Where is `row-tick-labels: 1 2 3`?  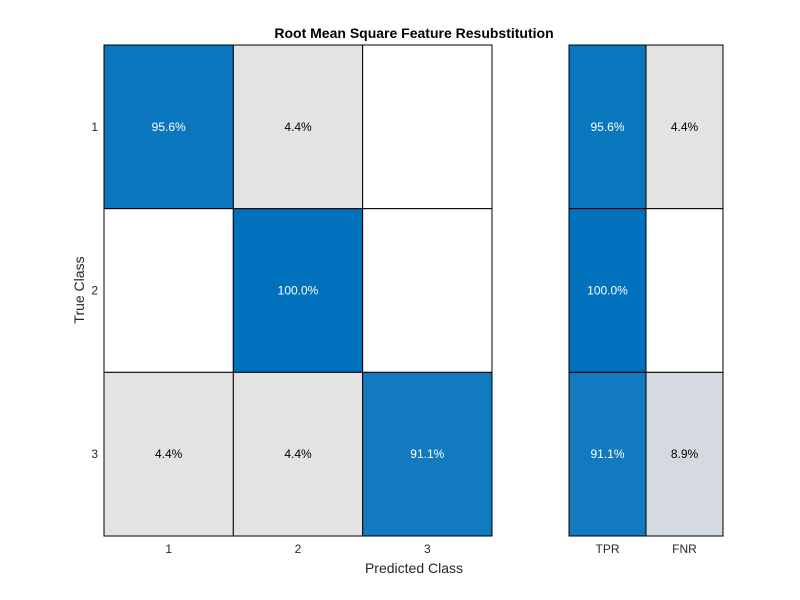
row-tick-labels: 1 2 3 is located at coordinates (94, 290).